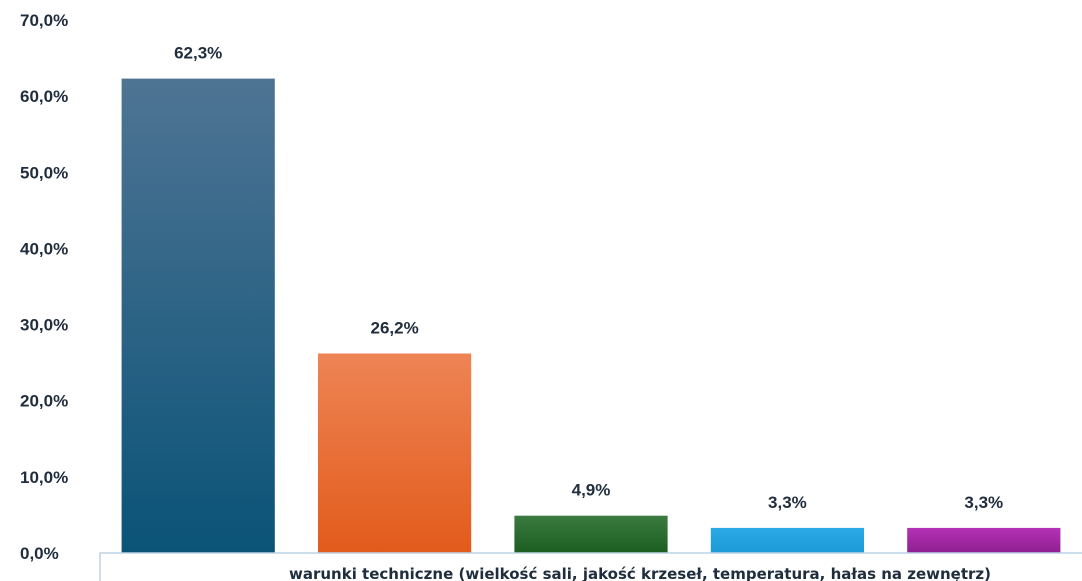 The image size is (1082, 581). I want to click on y-tick-label: 30,0%, so click(44, 325).